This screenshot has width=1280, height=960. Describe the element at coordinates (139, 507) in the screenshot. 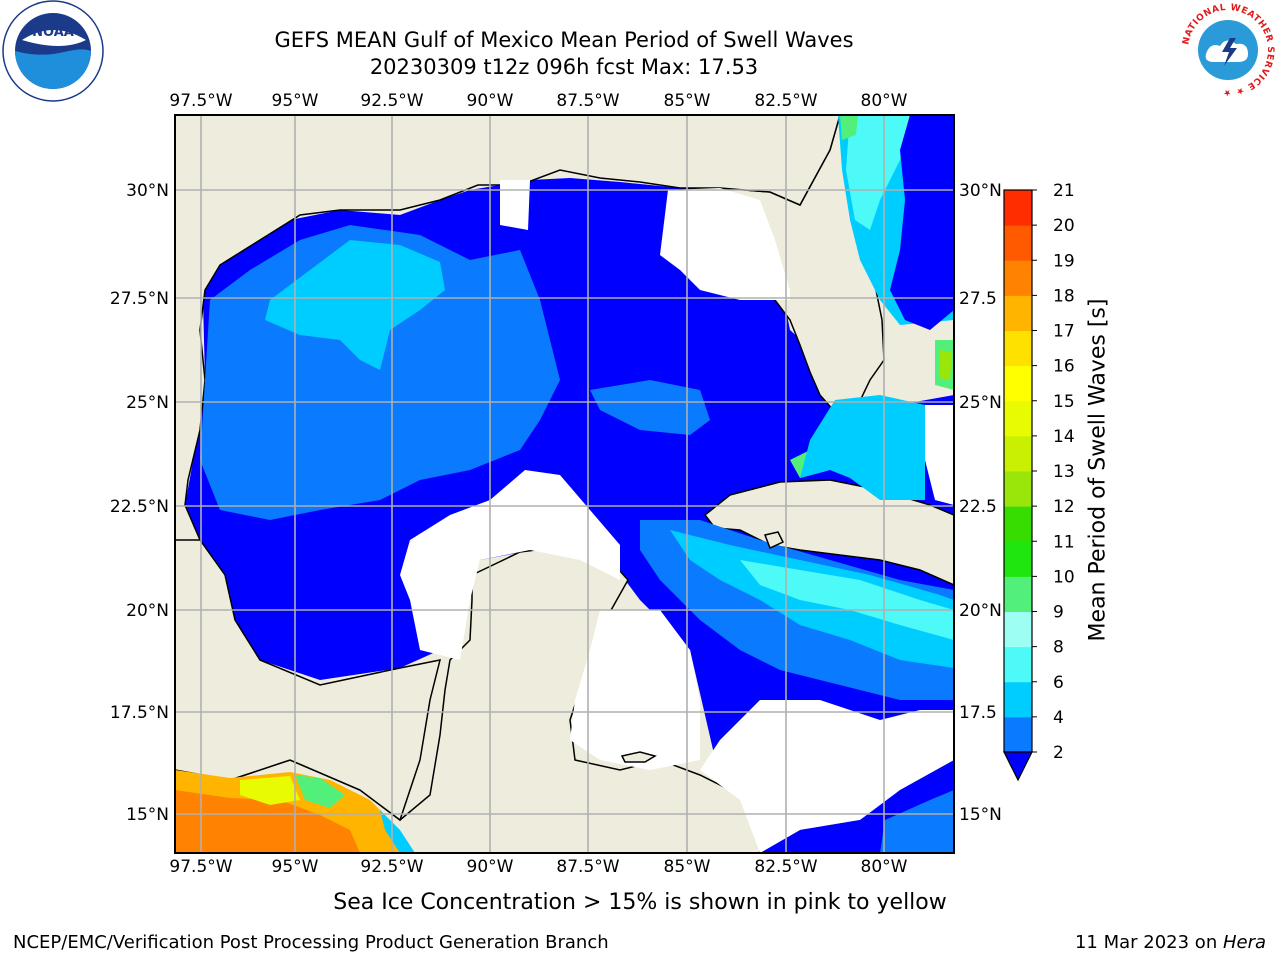

I see `lat-tick-label: 22.5°N` at that location.